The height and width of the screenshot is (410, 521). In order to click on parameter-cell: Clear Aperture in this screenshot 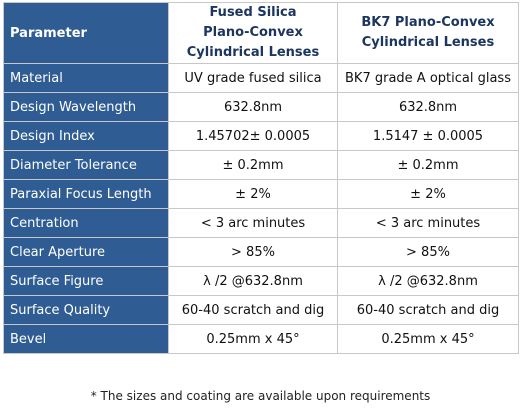, I will do `click(86, 252)`.